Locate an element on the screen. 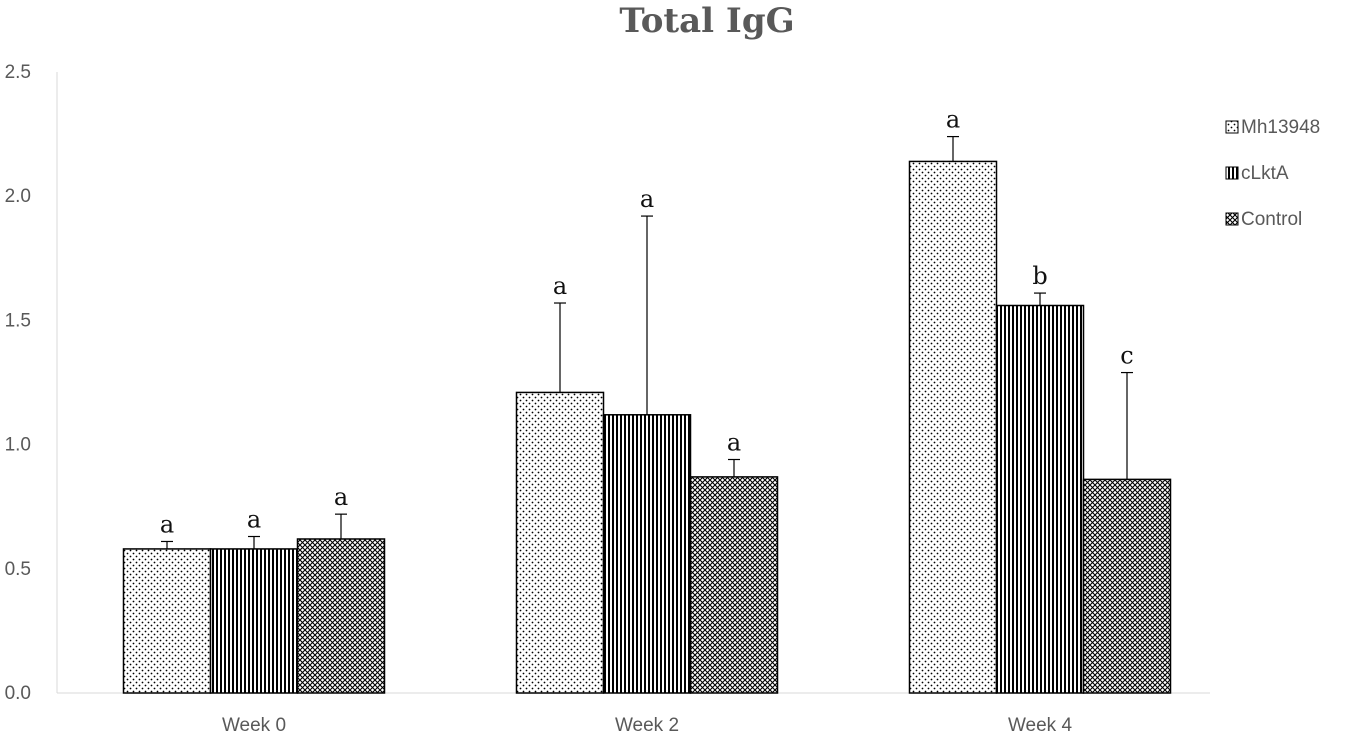 Image resolution: width=1346 pixels, height=745 pixels. y-axis: 0.0 0.5 1.0 1.5 2.0 2.5 is located at coordinates (31, 383).